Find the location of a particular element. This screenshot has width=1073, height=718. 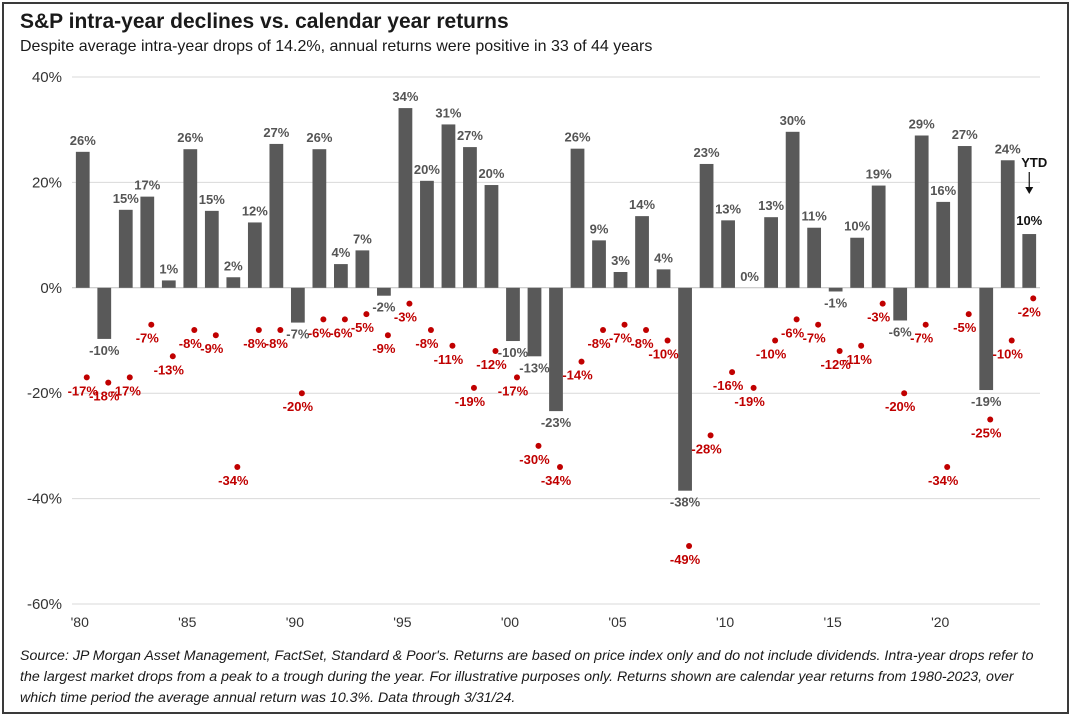

decline-label: -49% is located at coordinates (685, 559).